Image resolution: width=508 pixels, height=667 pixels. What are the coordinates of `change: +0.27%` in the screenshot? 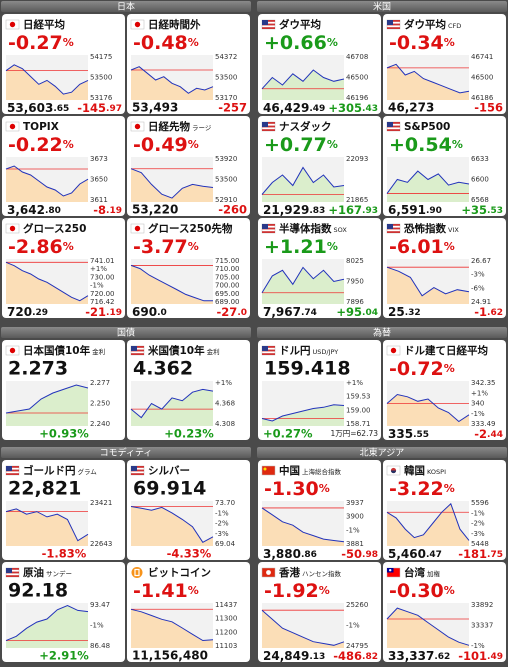 It's located at (288, 434).